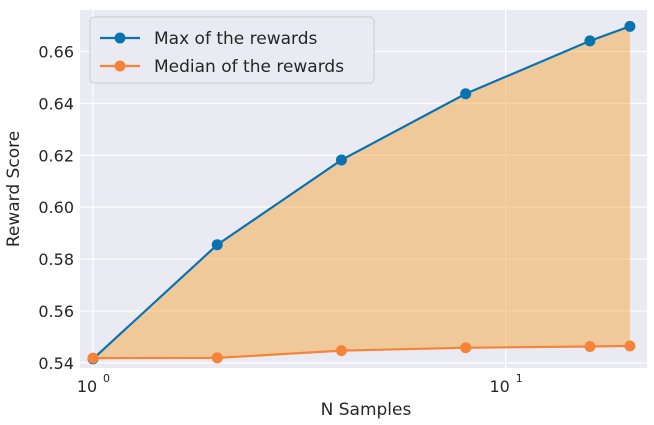  Describe the element at coordinates (56, 363) in the screenshot. I see `y-tick-label: 0.54` at that location.